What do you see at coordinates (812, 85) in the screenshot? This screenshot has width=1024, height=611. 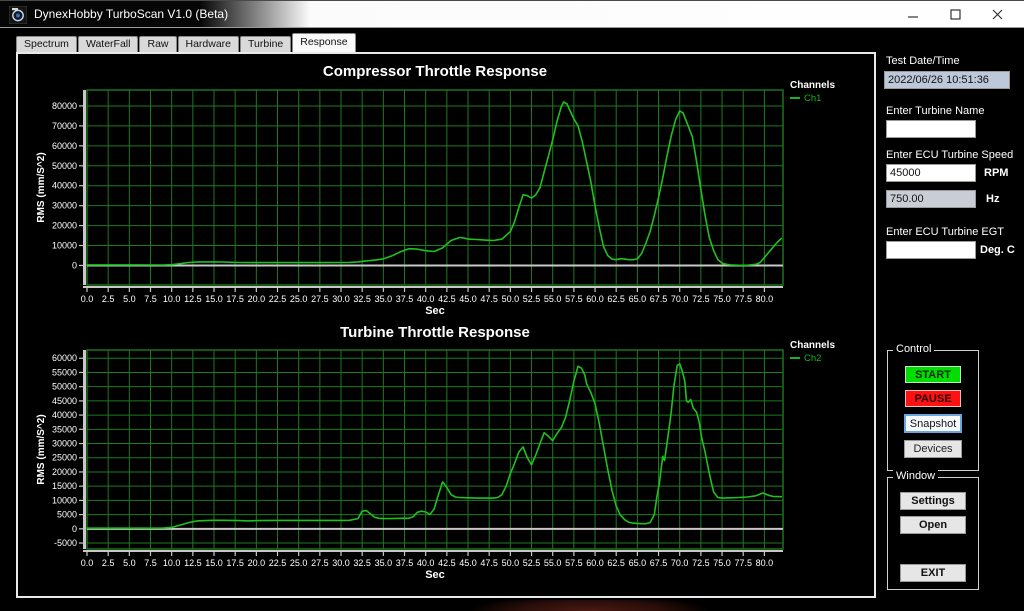 I see `legend-title: Channels` at bounding box center [812, 85].